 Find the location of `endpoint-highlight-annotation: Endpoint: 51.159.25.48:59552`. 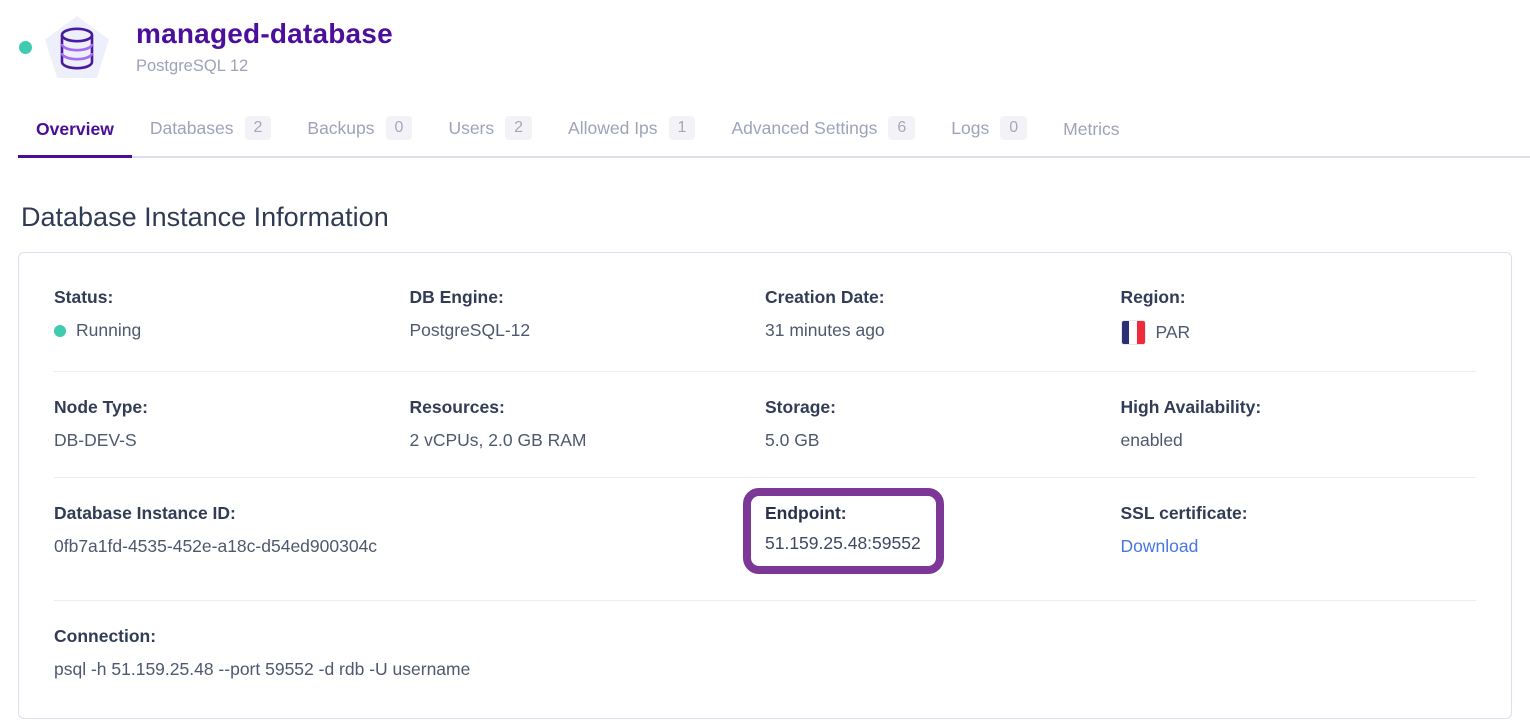

endpoint-highlight-annotation: Endpoint: 51.159.25.48:59552 is located at coordinates (843, 531).